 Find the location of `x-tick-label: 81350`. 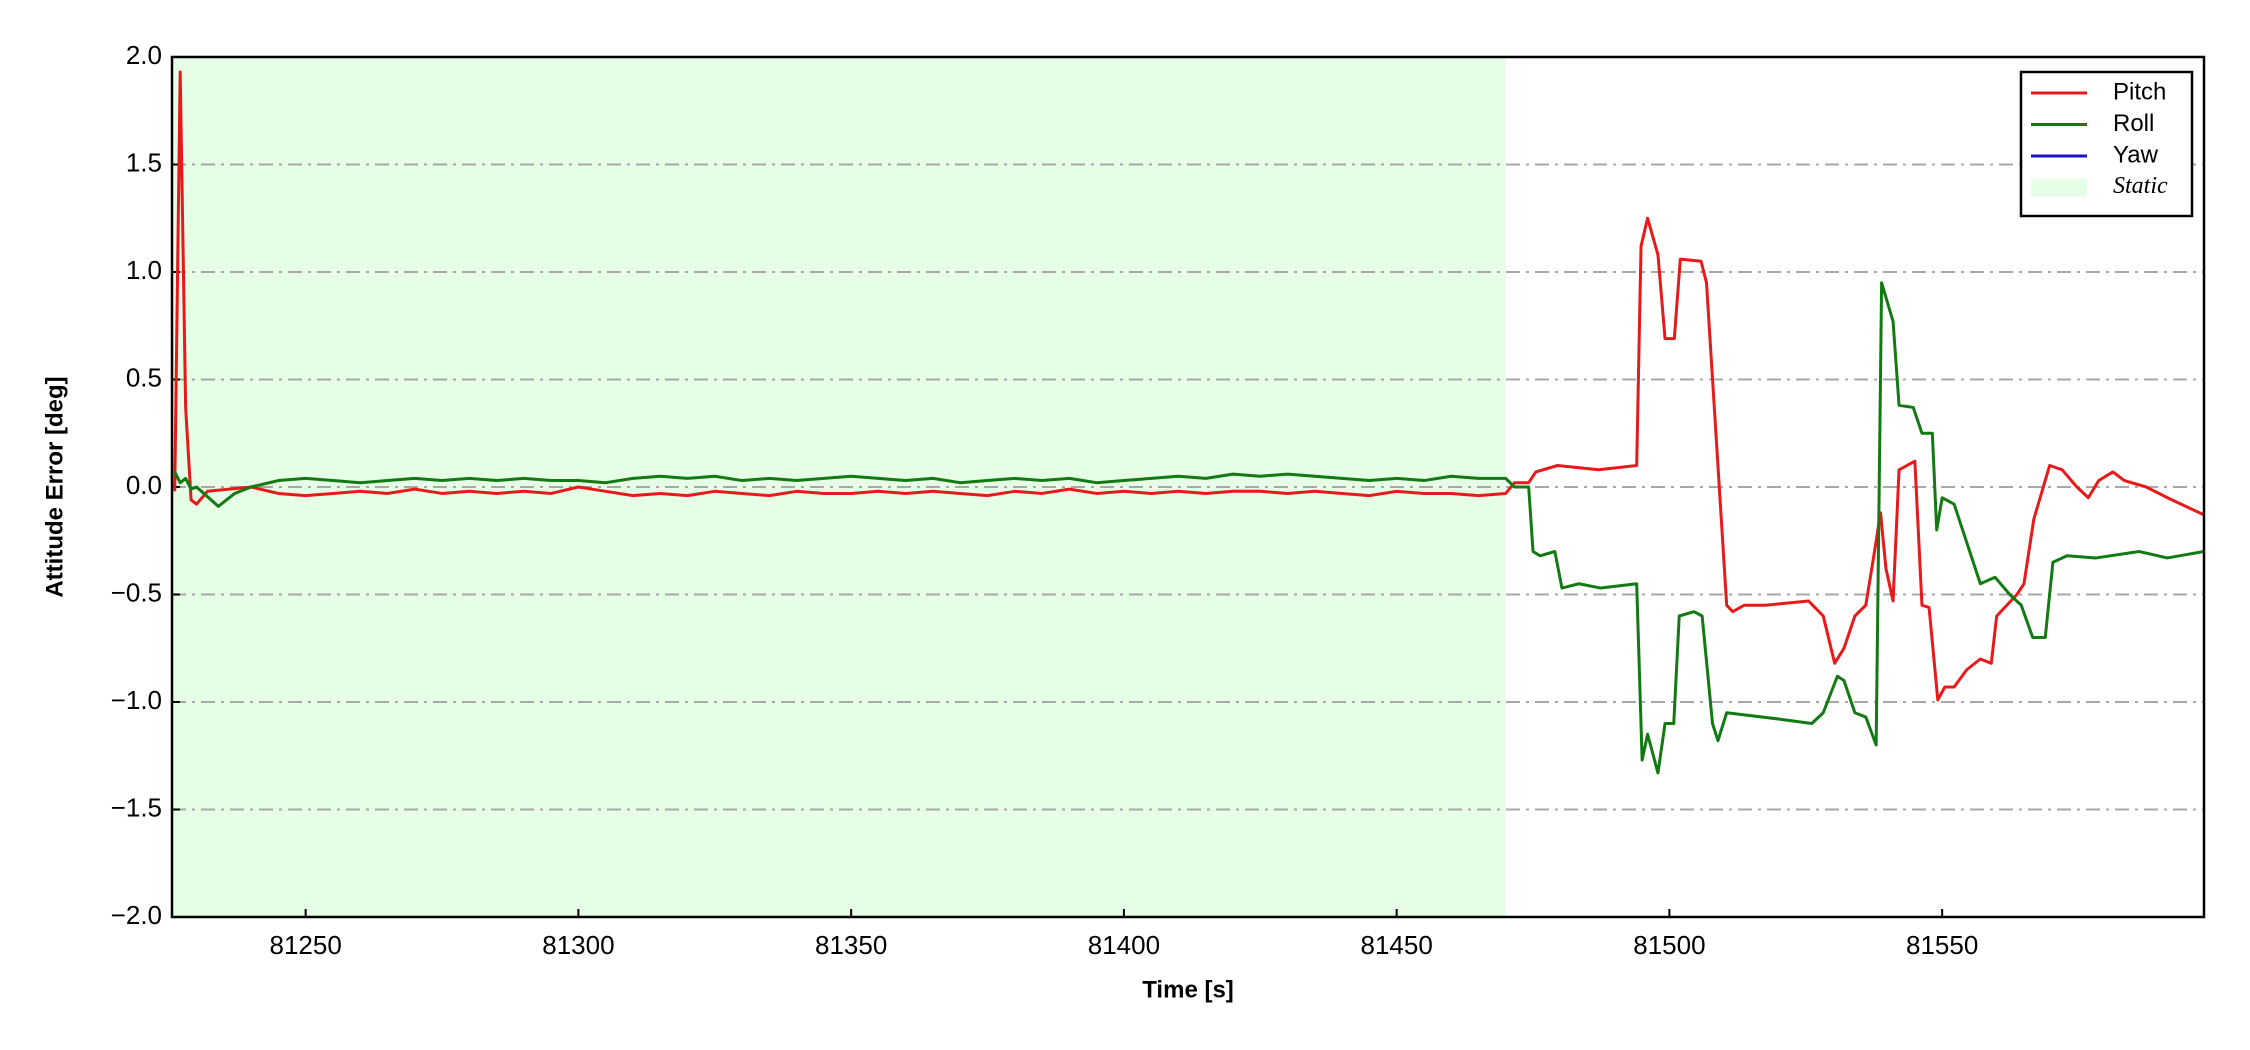

x-tick-label: 81350 is located at coordinates (851, 945).